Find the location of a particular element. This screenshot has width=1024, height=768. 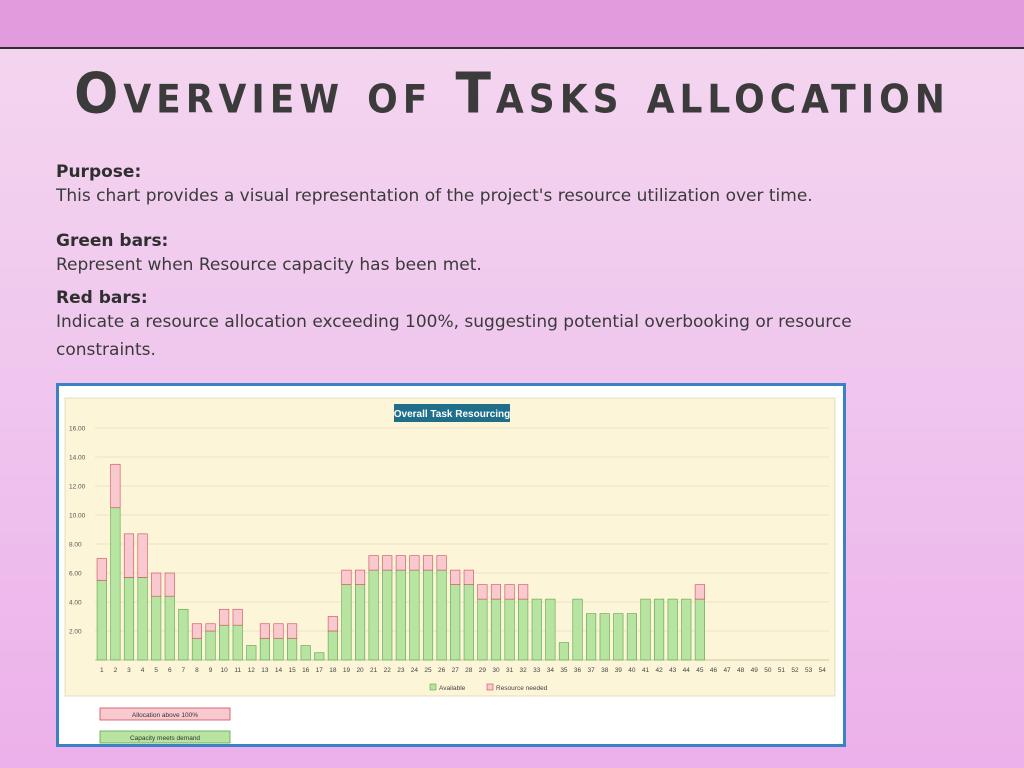

y-tick-label: 10.00 is located at coordinates (77, 516).